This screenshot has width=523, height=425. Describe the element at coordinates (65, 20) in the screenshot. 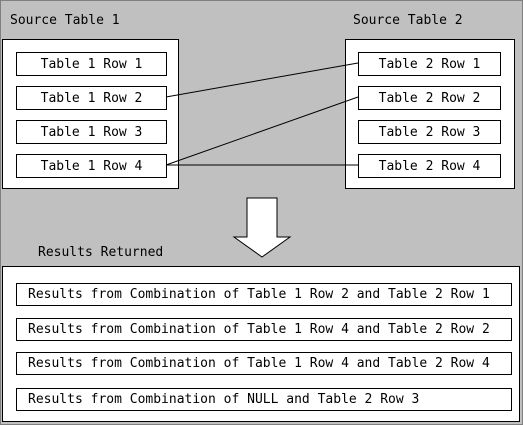

I see `source-table-1-title: Source Table 1` at that location.